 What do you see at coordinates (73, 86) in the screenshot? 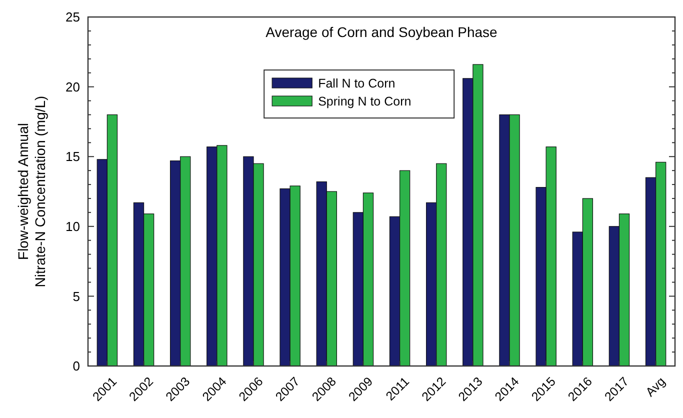
I see `y-tick-label: 20` at bounding box center [73, 86].